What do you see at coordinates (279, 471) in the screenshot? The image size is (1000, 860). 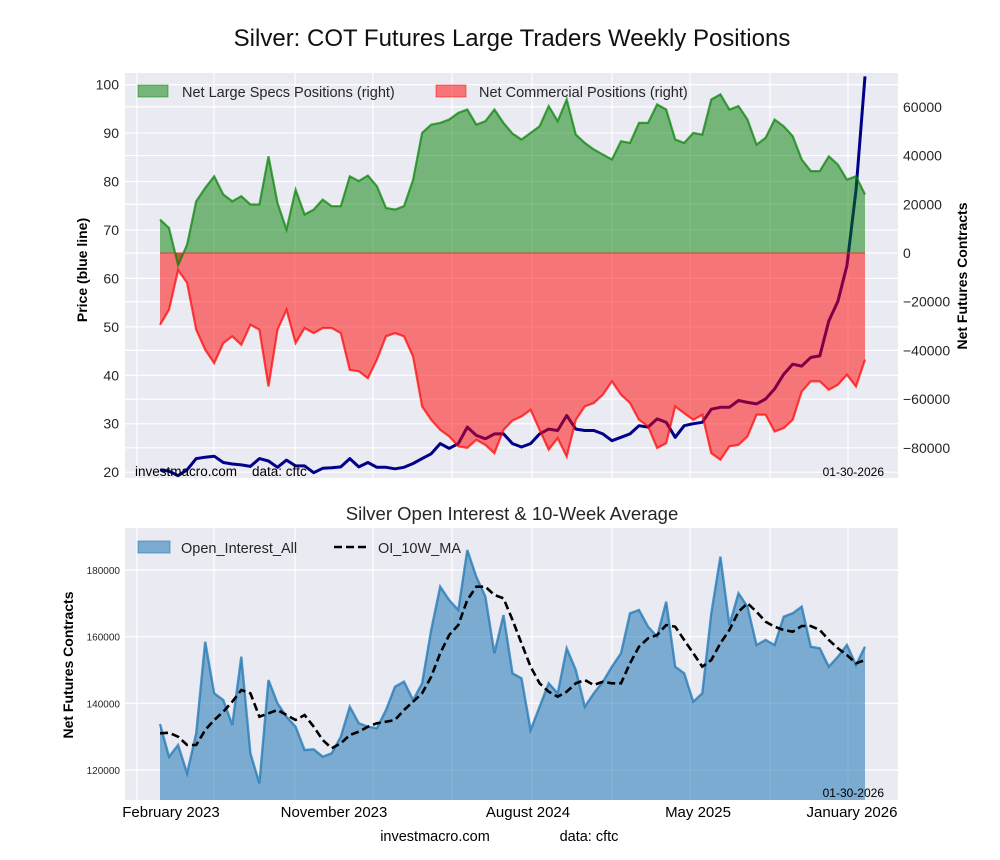 I see `watermark-source: data: cftc` at bounding box center [279, 471].